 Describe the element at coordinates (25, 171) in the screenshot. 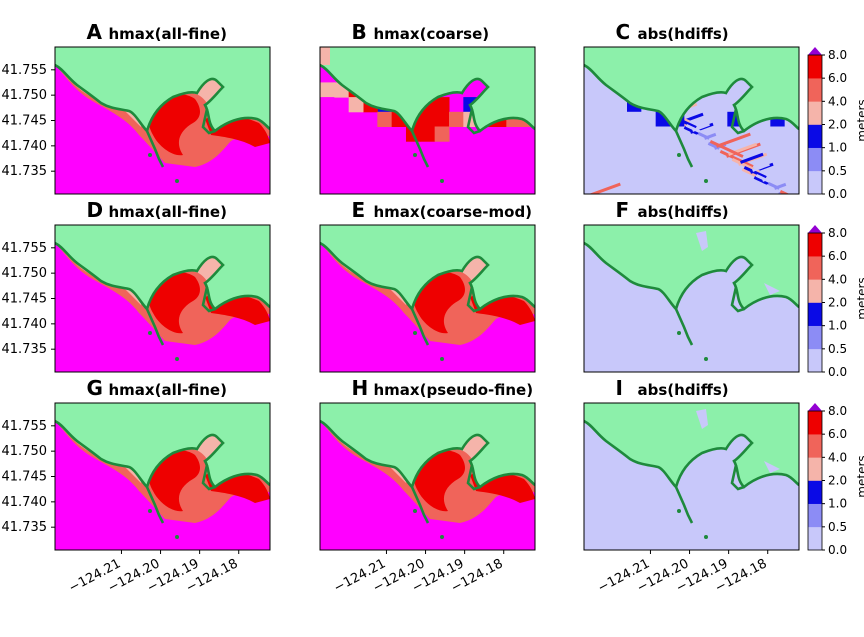

I see `y-tick-label: 41.735` at that location.